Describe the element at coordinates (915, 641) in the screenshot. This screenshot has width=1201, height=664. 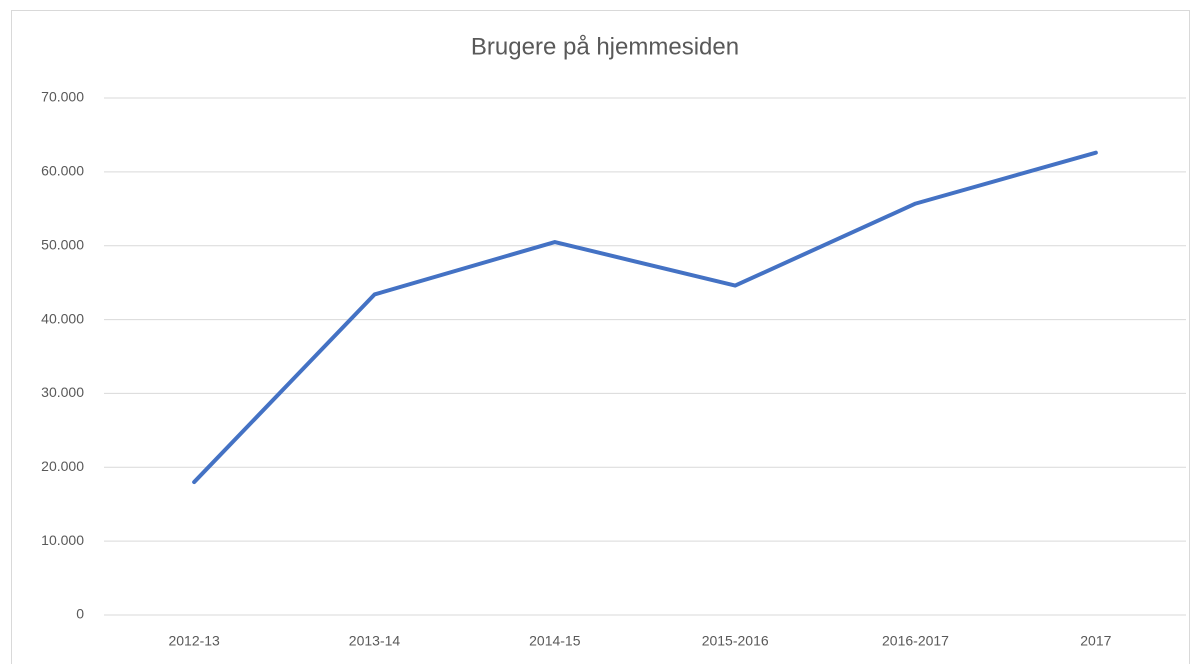
I see `x-tick-label: 2016-2017` at that location.